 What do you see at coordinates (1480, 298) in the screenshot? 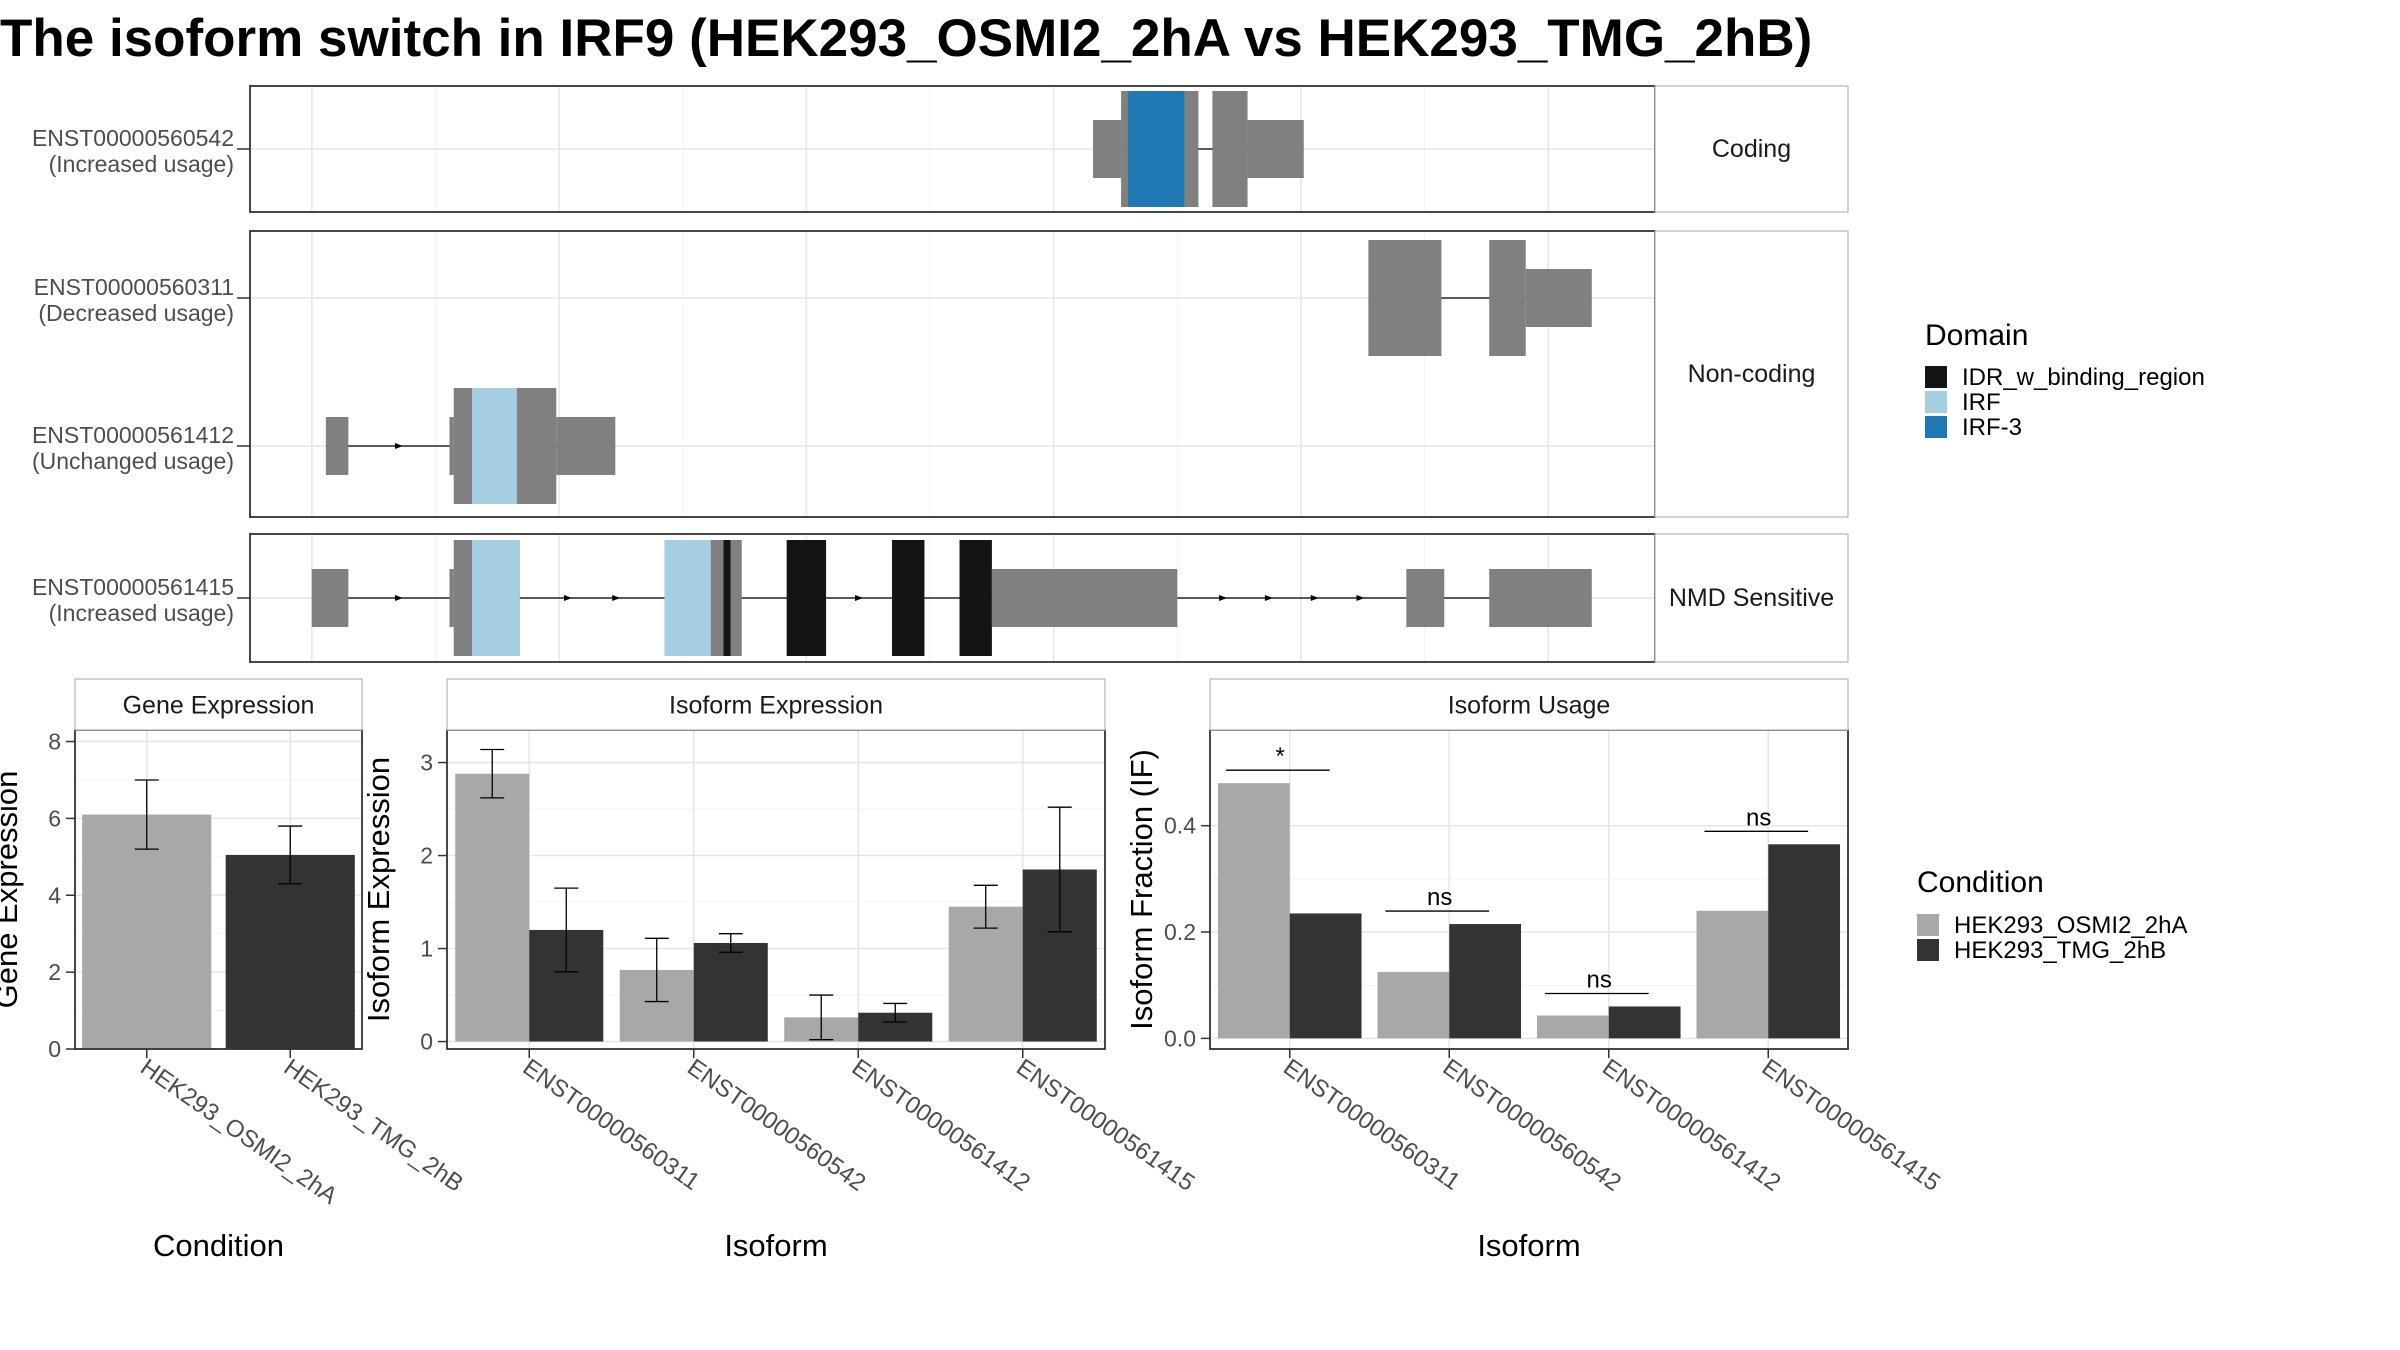
I see `isoform-ENST00000560311` at bounding box center [1480, 298].